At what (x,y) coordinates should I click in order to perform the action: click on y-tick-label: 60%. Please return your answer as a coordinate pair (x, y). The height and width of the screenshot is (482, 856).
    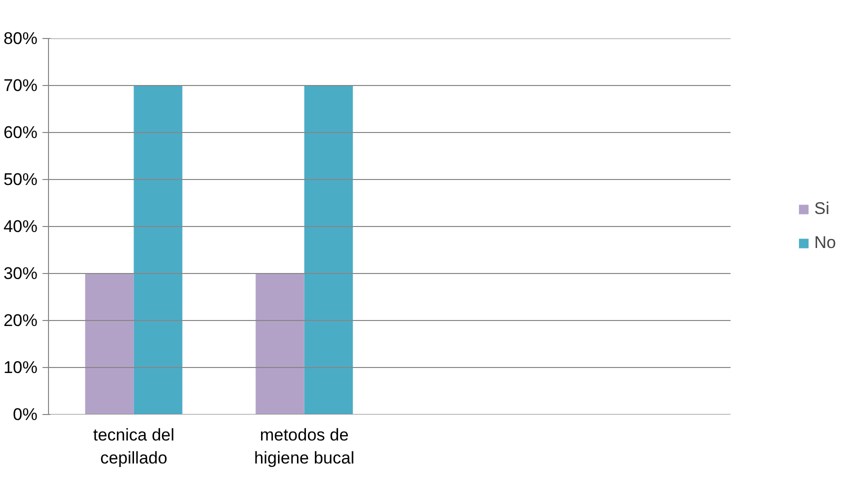
    Looking at the image, I should click on (20, 132).